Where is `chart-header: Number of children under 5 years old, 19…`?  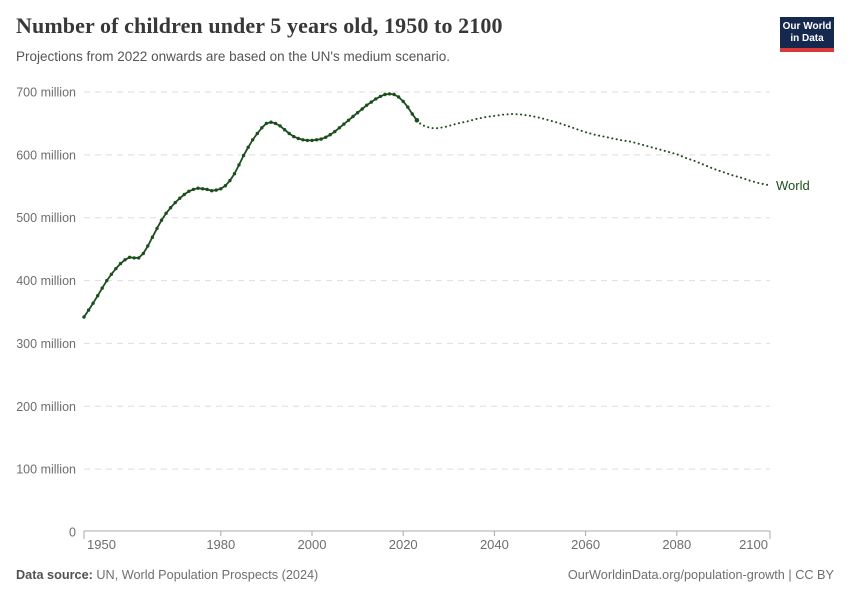
chart-header: Number of children under 5 years old, 19… is located at coordinates (387, 38).